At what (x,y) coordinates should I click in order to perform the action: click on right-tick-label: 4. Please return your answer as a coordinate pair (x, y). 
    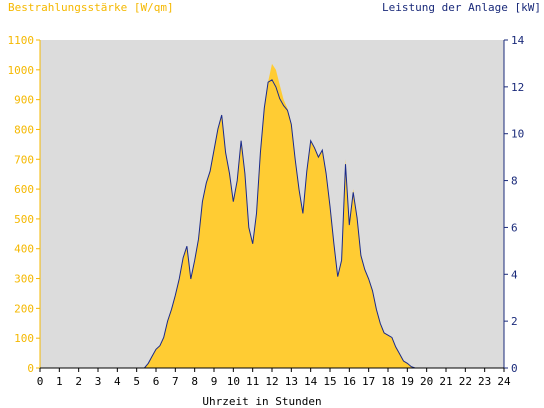
    Looking at the image, I should click on (514, 274).